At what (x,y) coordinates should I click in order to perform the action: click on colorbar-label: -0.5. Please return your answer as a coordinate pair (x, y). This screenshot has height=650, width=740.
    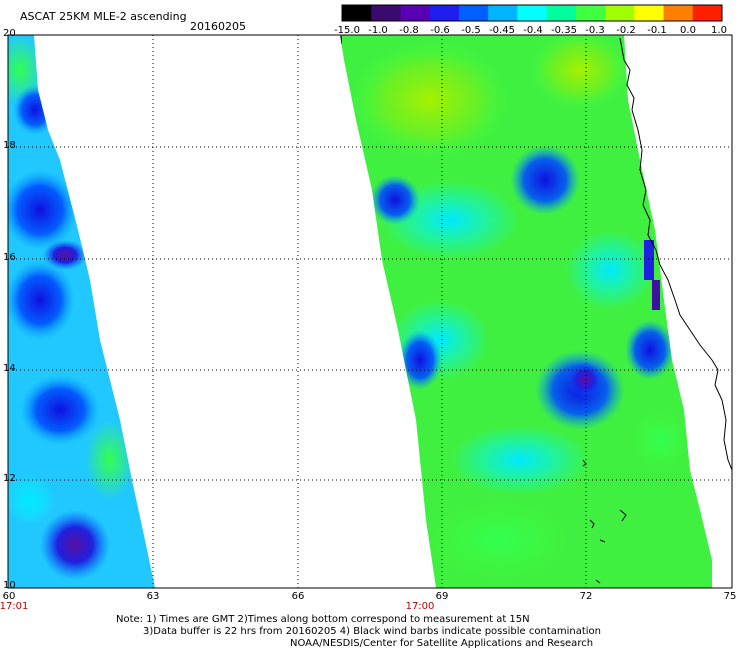
    Looking at the image, I should click on (471, 30).